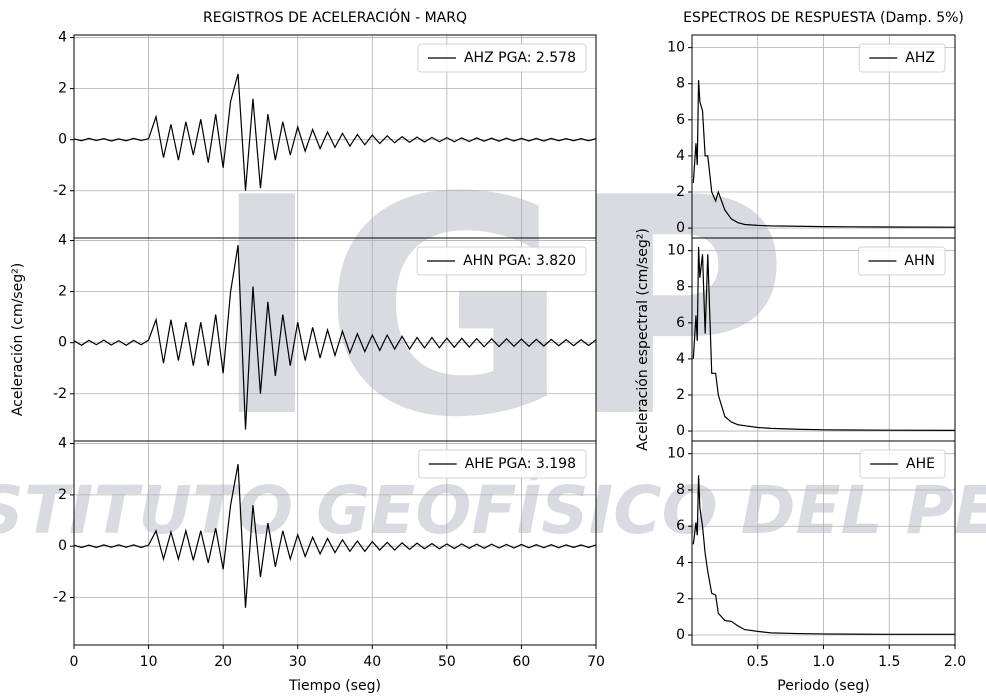  Describe the element at coordinates (335, 17) in the screenshot. I see `chart-title: REGISTROS DE ACELERACIÓN - MARQ` at that location.